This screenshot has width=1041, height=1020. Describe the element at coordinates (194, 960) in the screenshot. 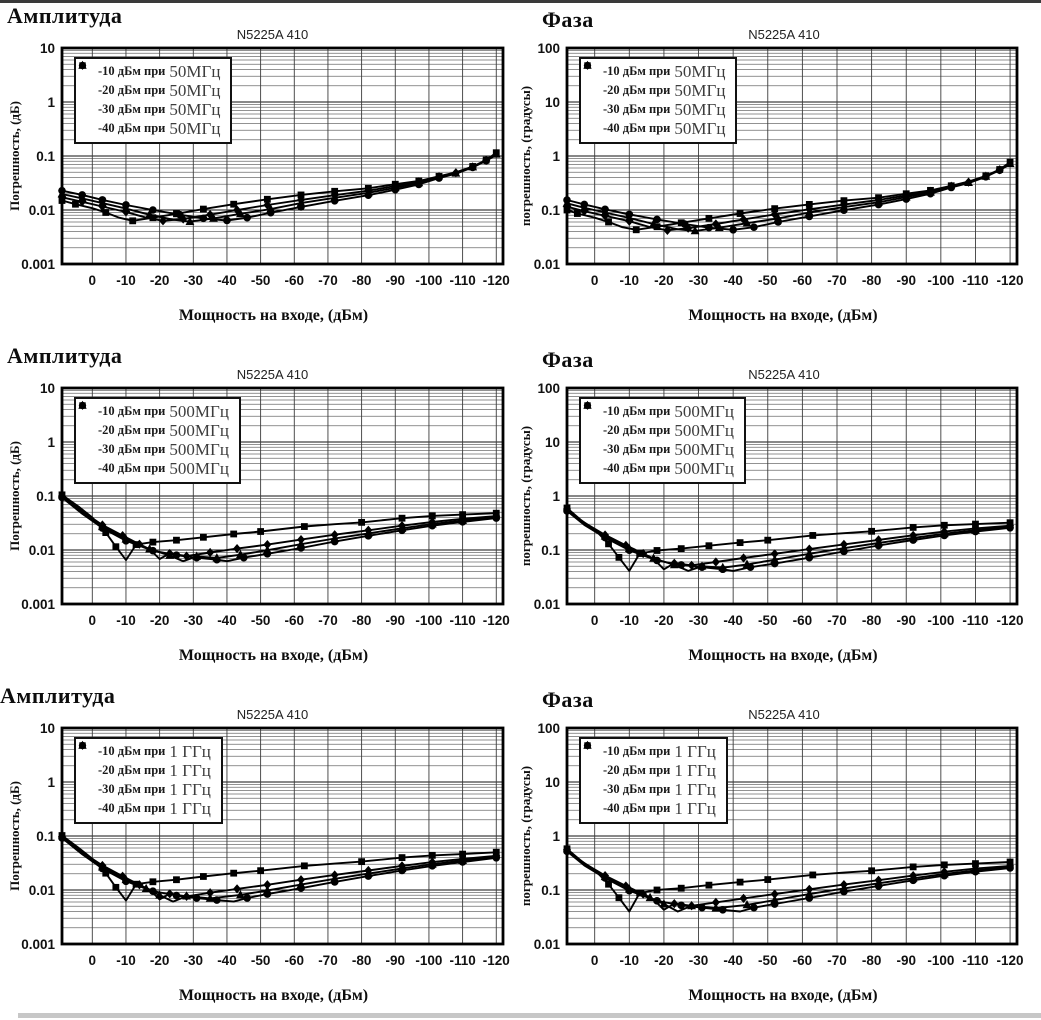

I see `x-tick-label: -30` at that location.